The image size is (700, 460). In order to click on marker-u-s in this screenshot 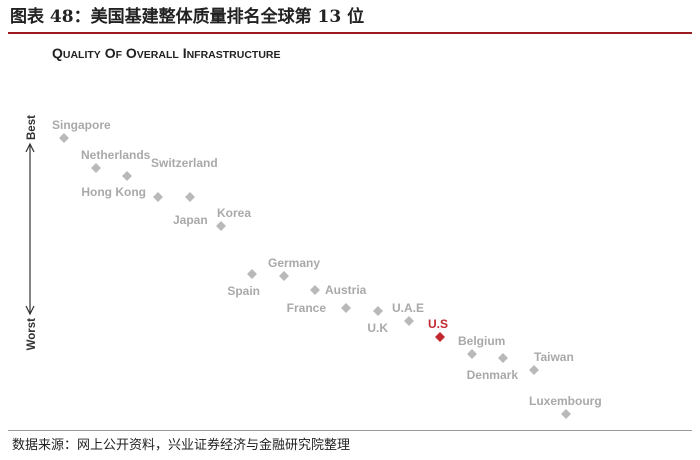, I will do `click(440, 337)`.